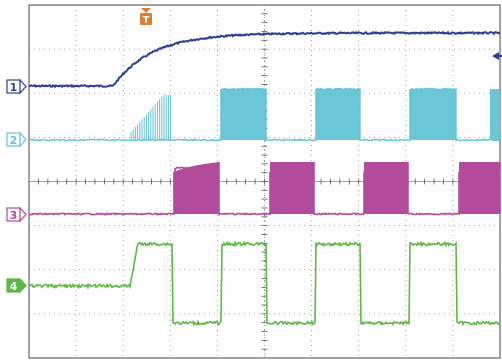  I want to click on trigger-marker: T, so click(146, 17).